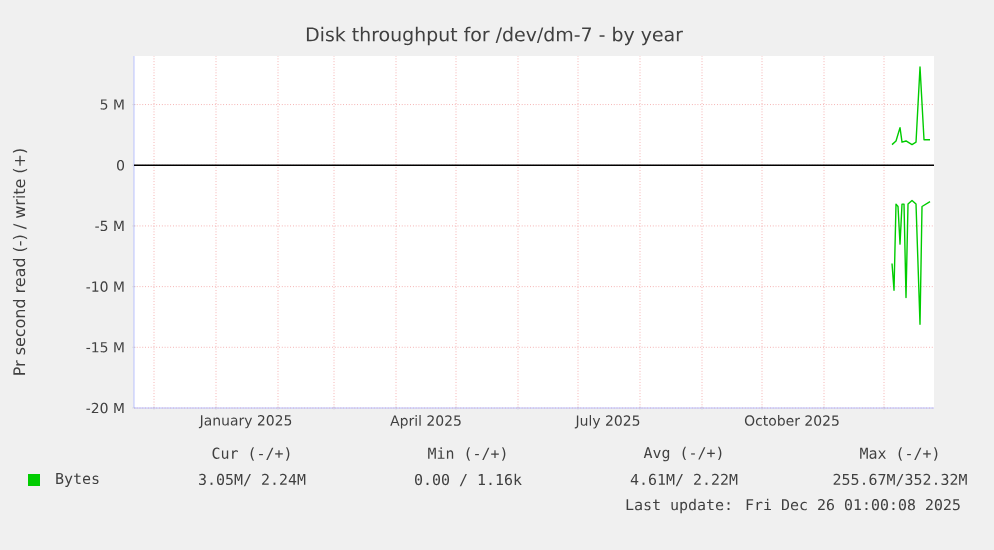 This screenshot has height=550, width=994. Describe the element at coordinates (494, 36) in the screenshot. I see `chart-title: Disk throughput for /dev/dm-7 - by year` at that location.